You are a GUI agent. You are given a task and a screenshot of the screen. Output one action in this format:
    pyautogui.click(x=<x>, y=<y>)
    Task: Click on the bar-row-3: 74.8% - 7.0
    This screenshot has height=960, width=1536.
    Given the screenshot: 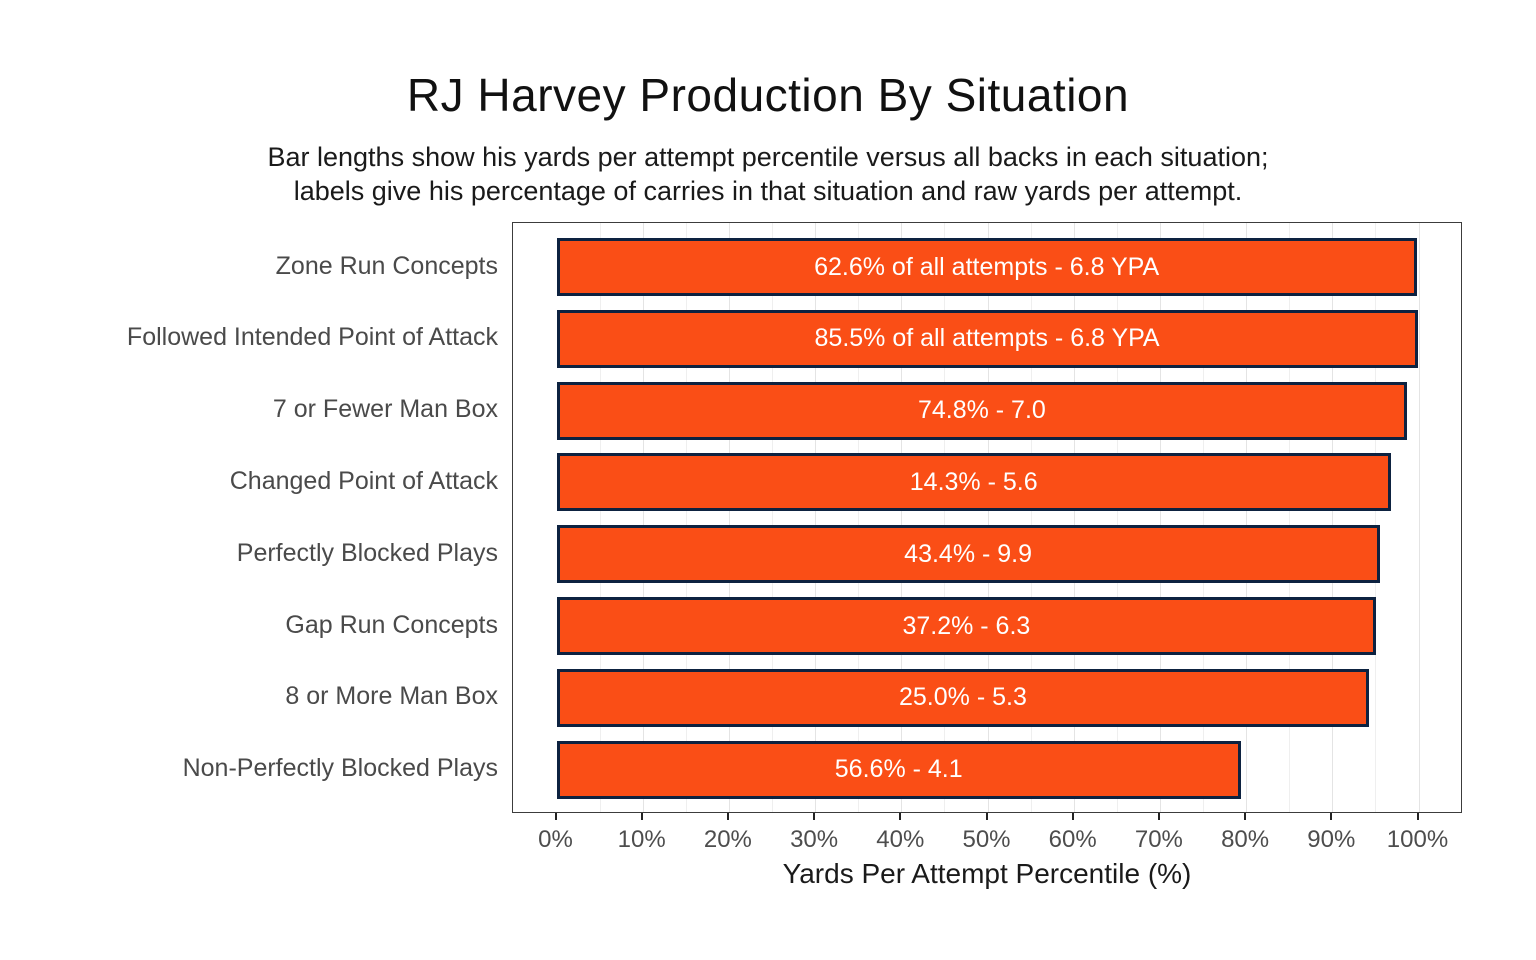 What is the action you would take?
    pyautogui.click(x=982, y=410)
    